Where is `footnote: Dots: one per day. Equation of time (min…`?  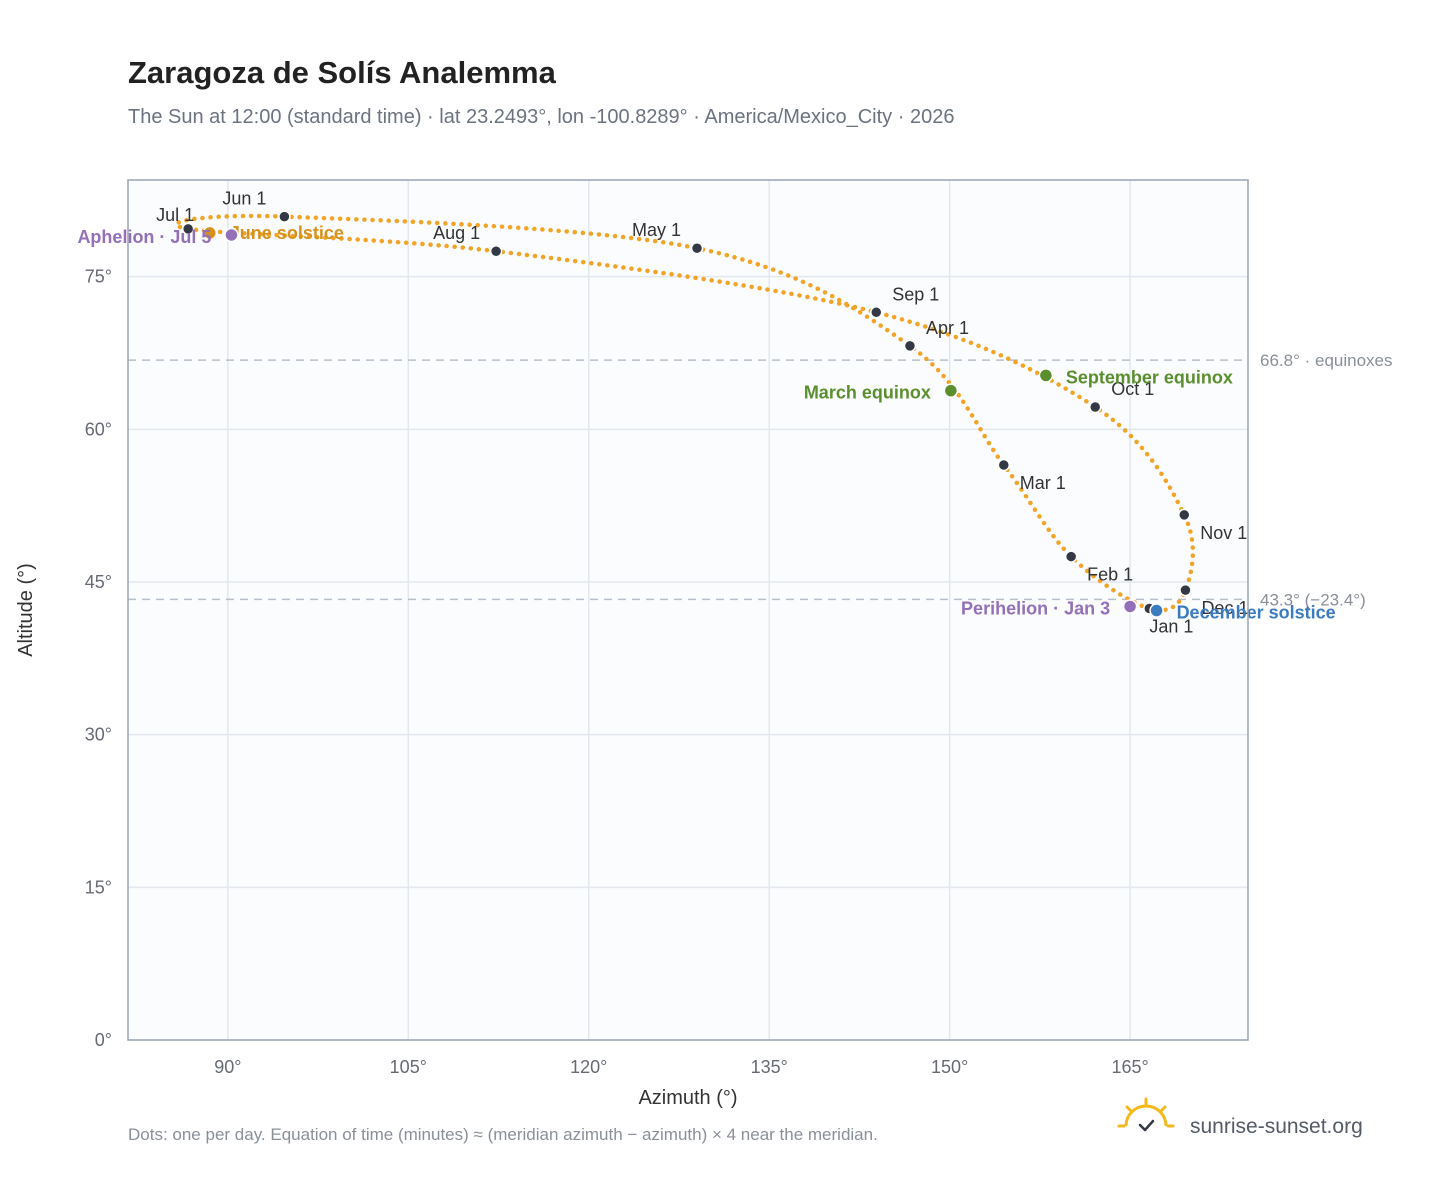
footnote: Dots: one per day. Equation of time (min… is located at coordinates (503, 1134).